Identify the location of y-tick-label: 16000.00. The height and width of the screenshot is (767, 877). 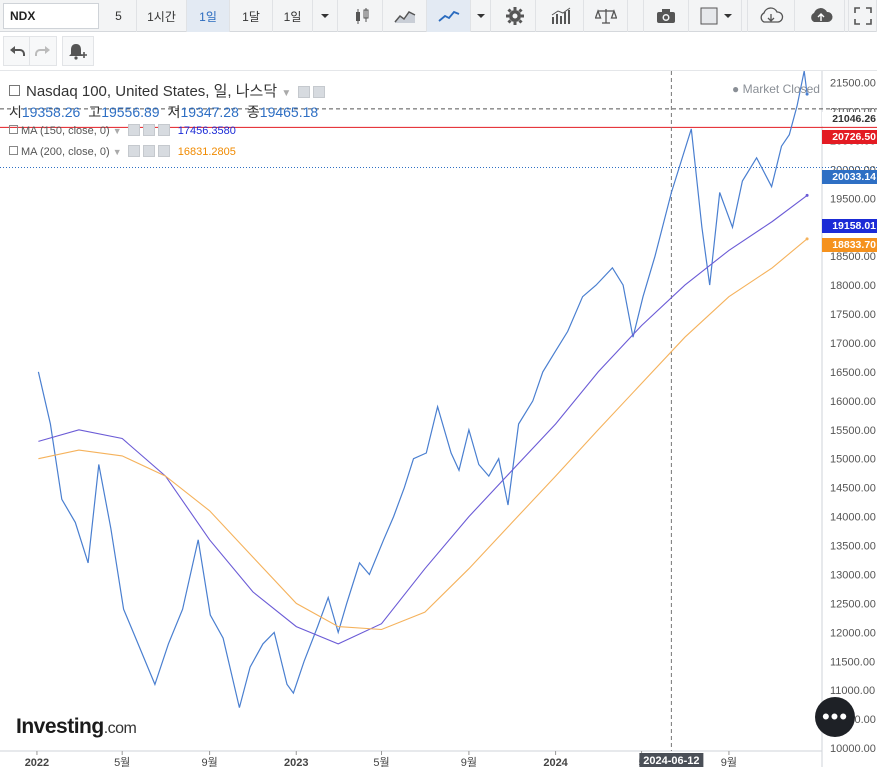
(853, 402).